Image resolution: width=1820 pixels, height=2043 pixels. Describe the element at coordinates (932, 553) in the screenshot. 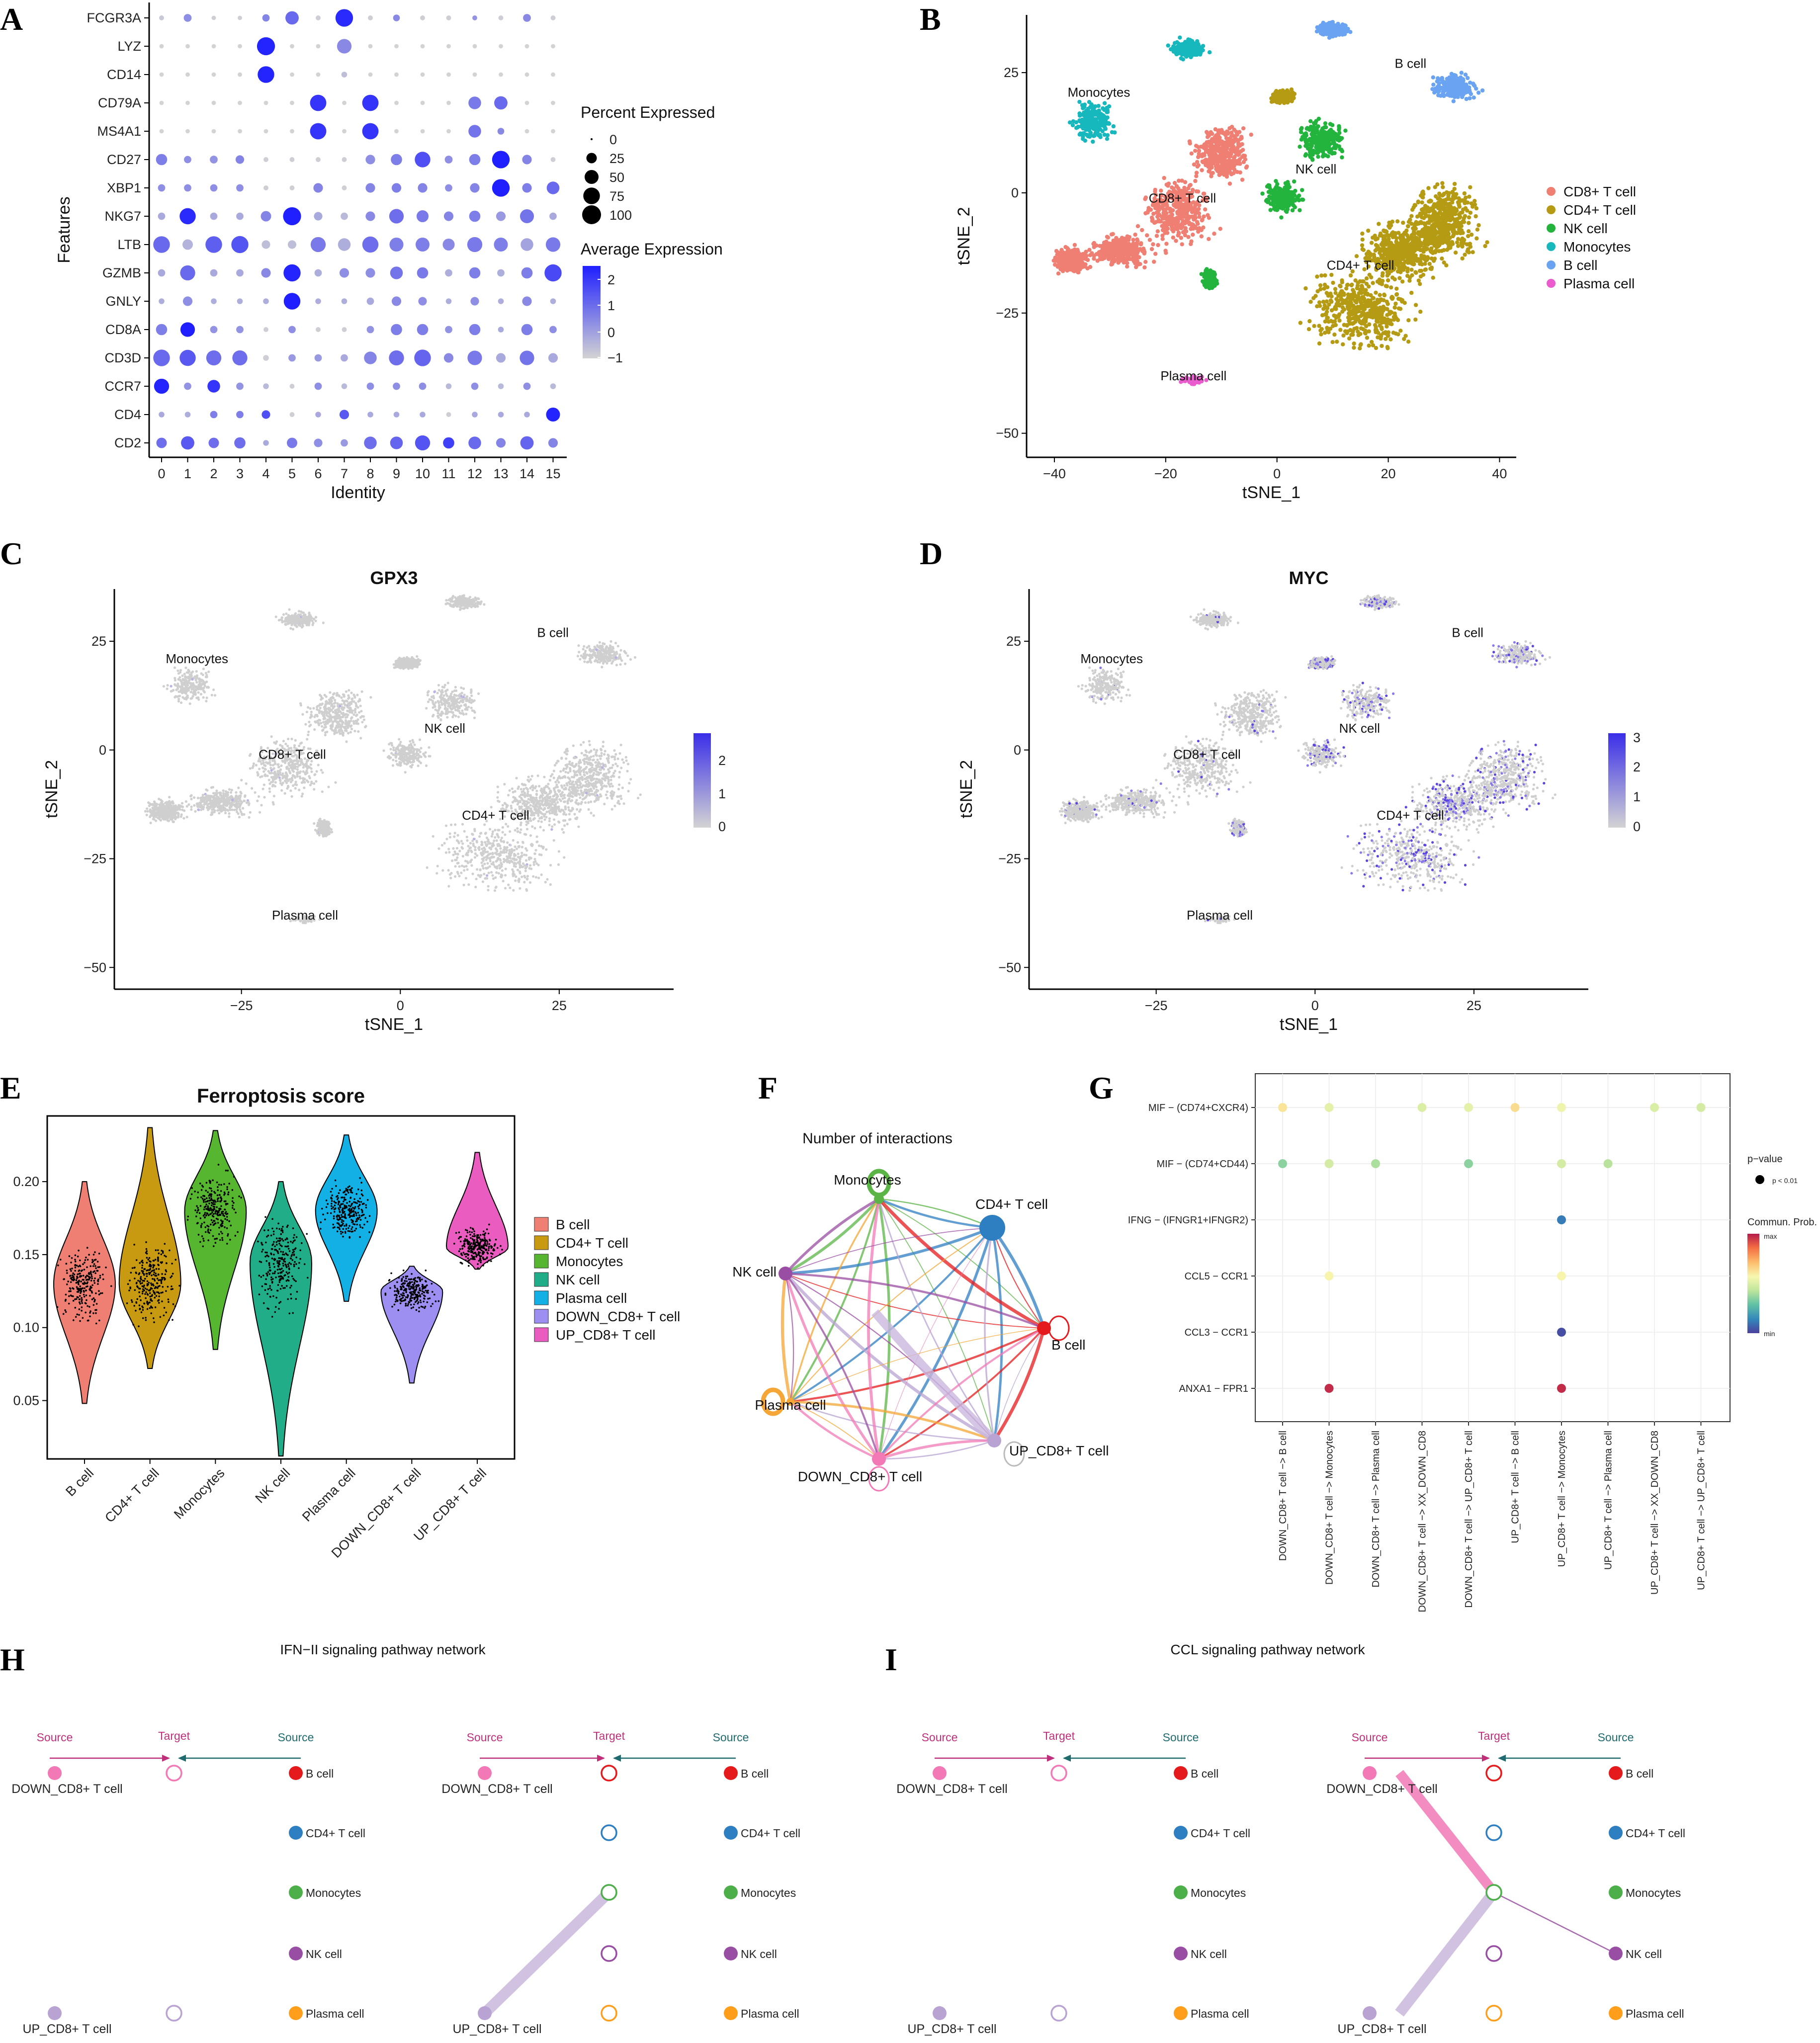

I see `panel-letter-D: D` at that location.